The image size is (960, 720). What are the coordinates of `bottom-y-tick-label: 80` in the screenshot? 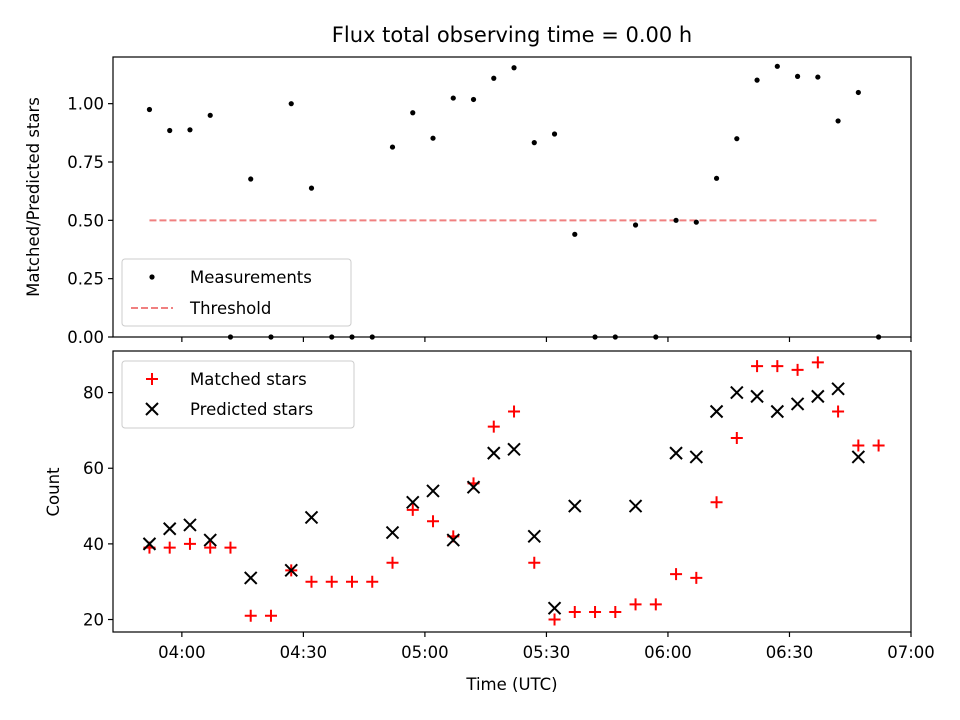 It's located at (93, 393).